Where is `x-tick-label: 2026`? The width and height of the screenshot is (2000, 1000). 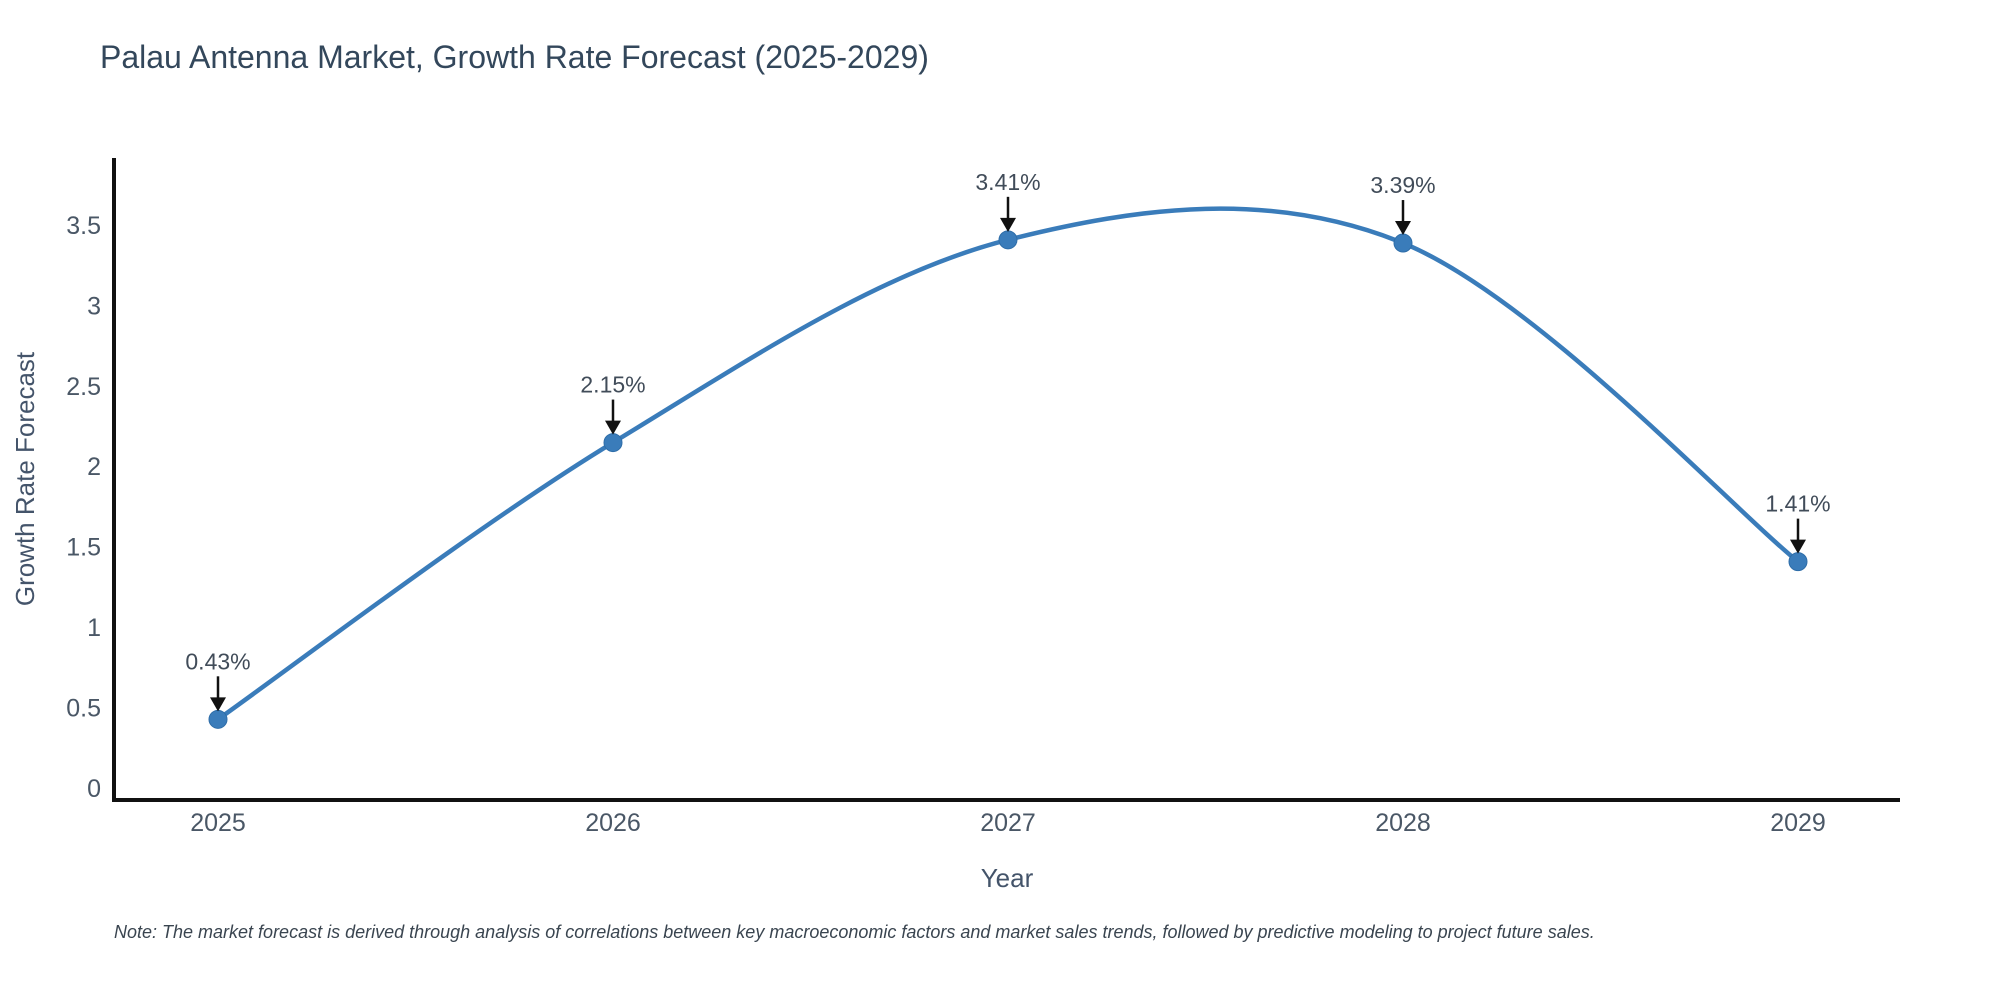 x-tick-label: 2026 is located at coordinates (613, 823).